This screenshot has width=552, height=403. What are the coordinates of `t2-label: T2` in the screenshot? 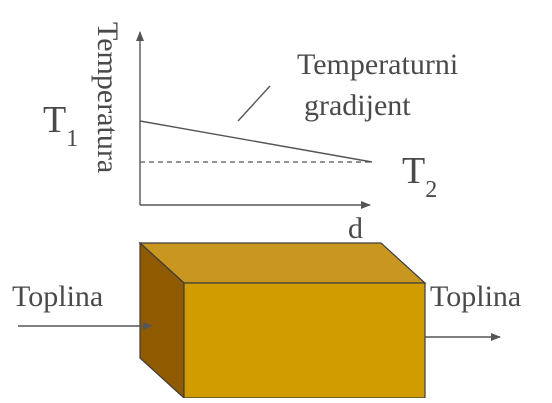 It's located at (419, 176).